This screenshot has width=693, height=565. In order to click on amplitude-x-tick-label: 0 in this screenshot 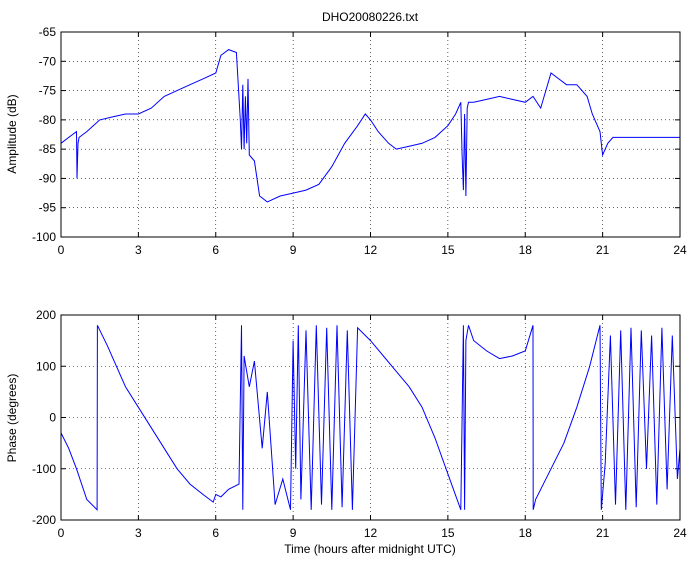, I will do `click(61, 250)`.